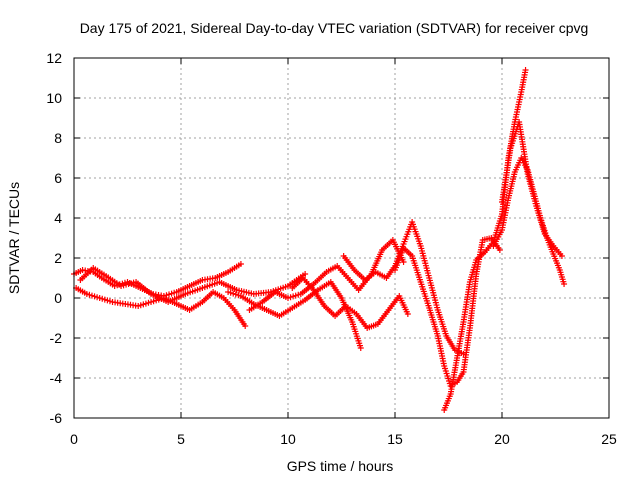 Image resolution: width=640 pixels, height=480 pixels. What do you see at coordinates (58, 298) in the screenshot?
I see `y-tick-label: 0` at bounding box center [58, 298].